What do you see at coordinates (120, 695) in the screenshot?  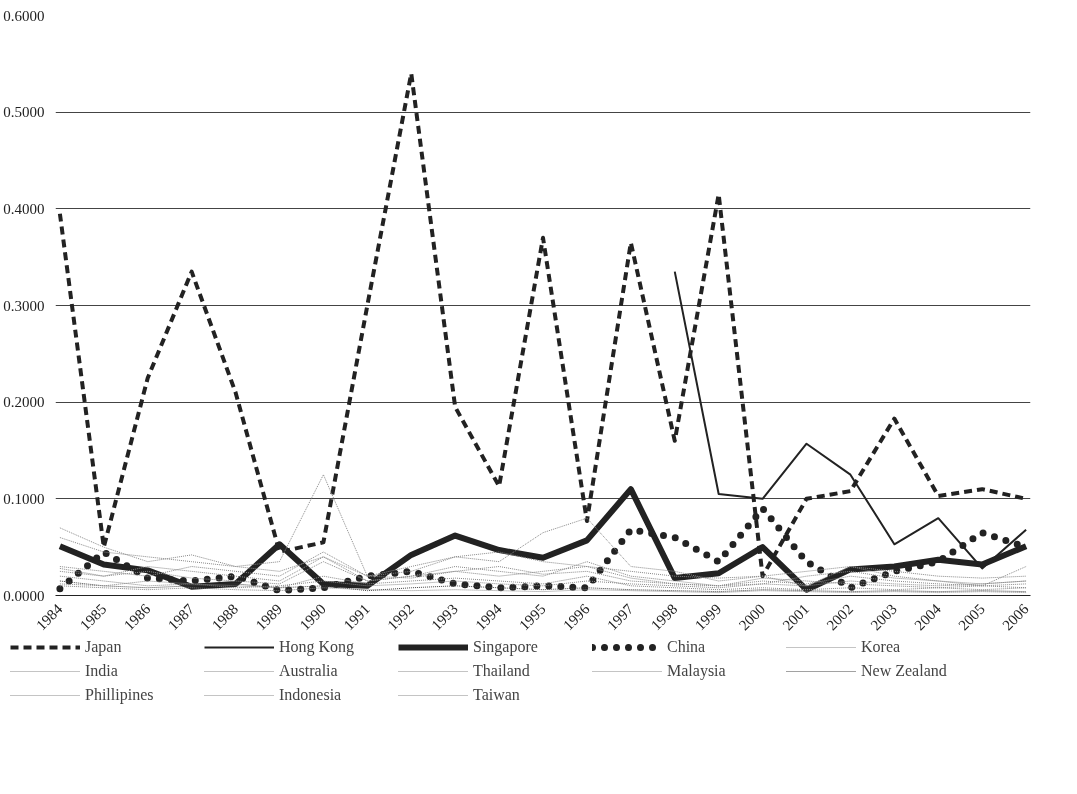 I see `legend-label: Phillipines` at bounding box center [120, 695].